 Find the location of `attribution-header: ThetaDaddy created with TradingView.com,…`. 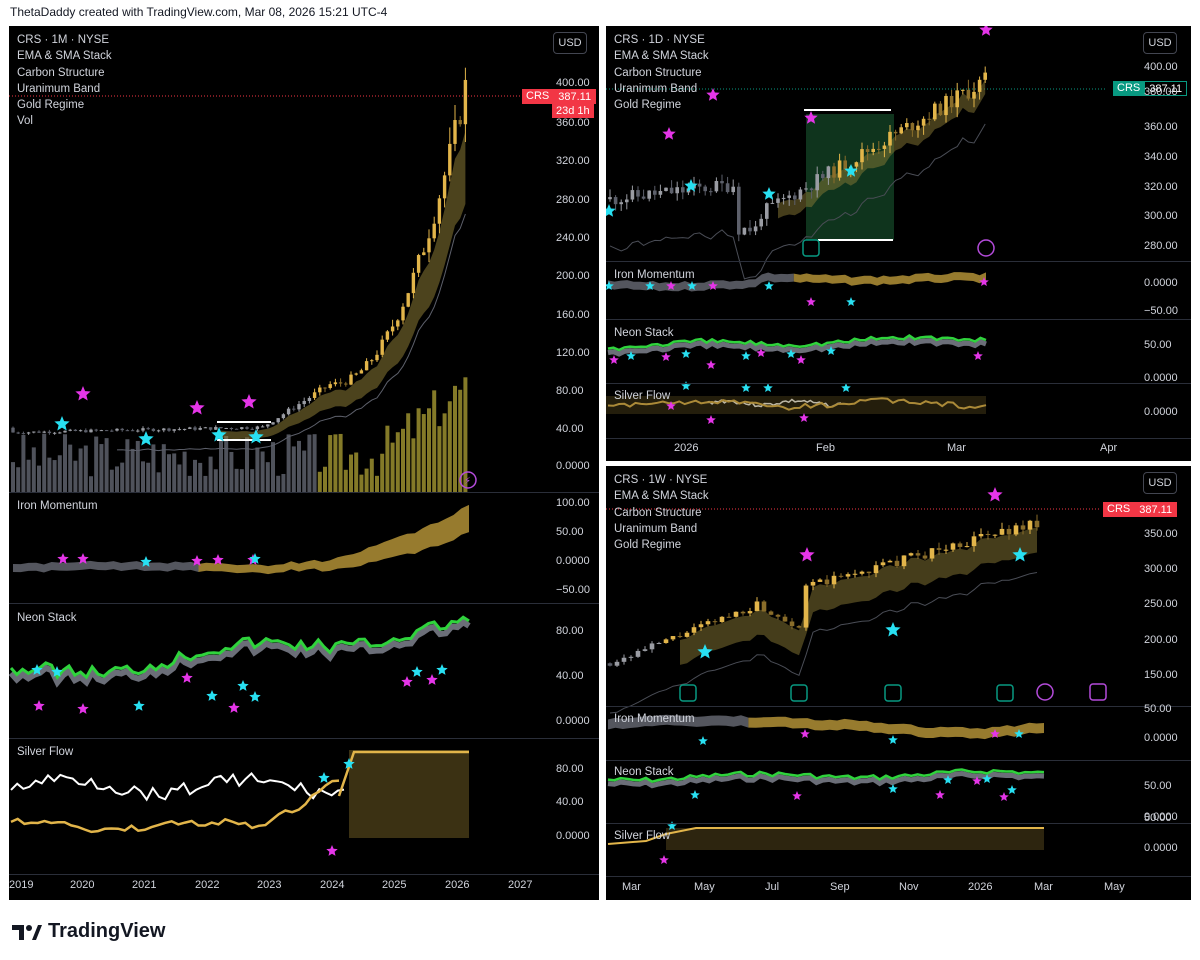

attribution-header: ThetaDaddy created with TradingView.com,… is located at coordinates (199, 12).